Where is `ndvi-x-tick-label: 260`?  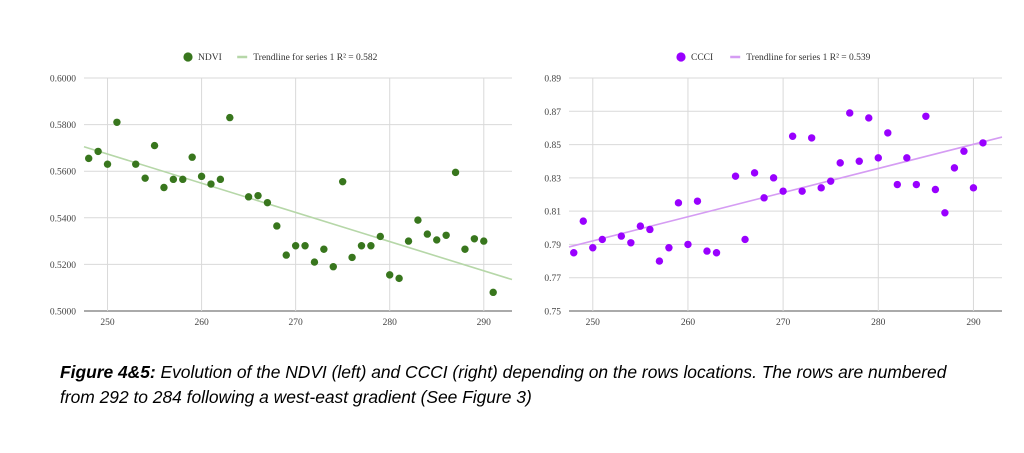
ndvi-x-tick-label: 260 is located at coordinates (201, 323).